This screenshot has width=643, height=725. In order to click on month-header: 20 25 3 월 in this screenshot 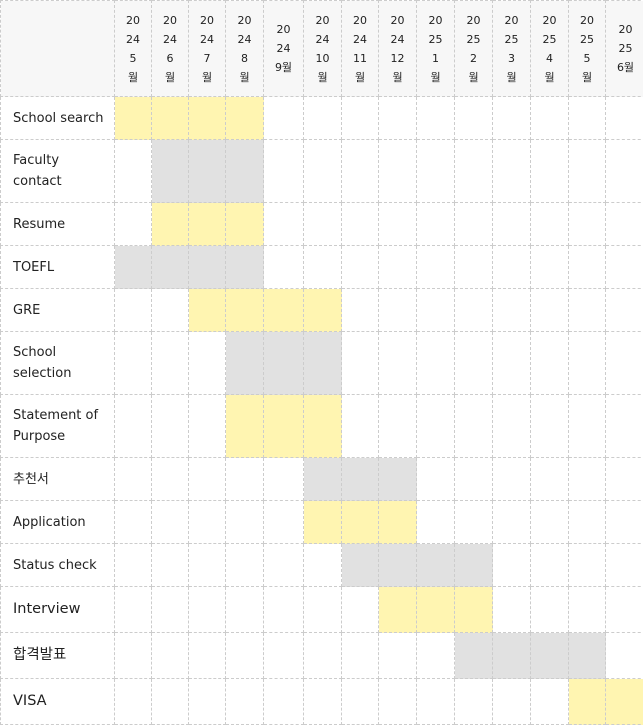, I will do `click(511, 48)`.